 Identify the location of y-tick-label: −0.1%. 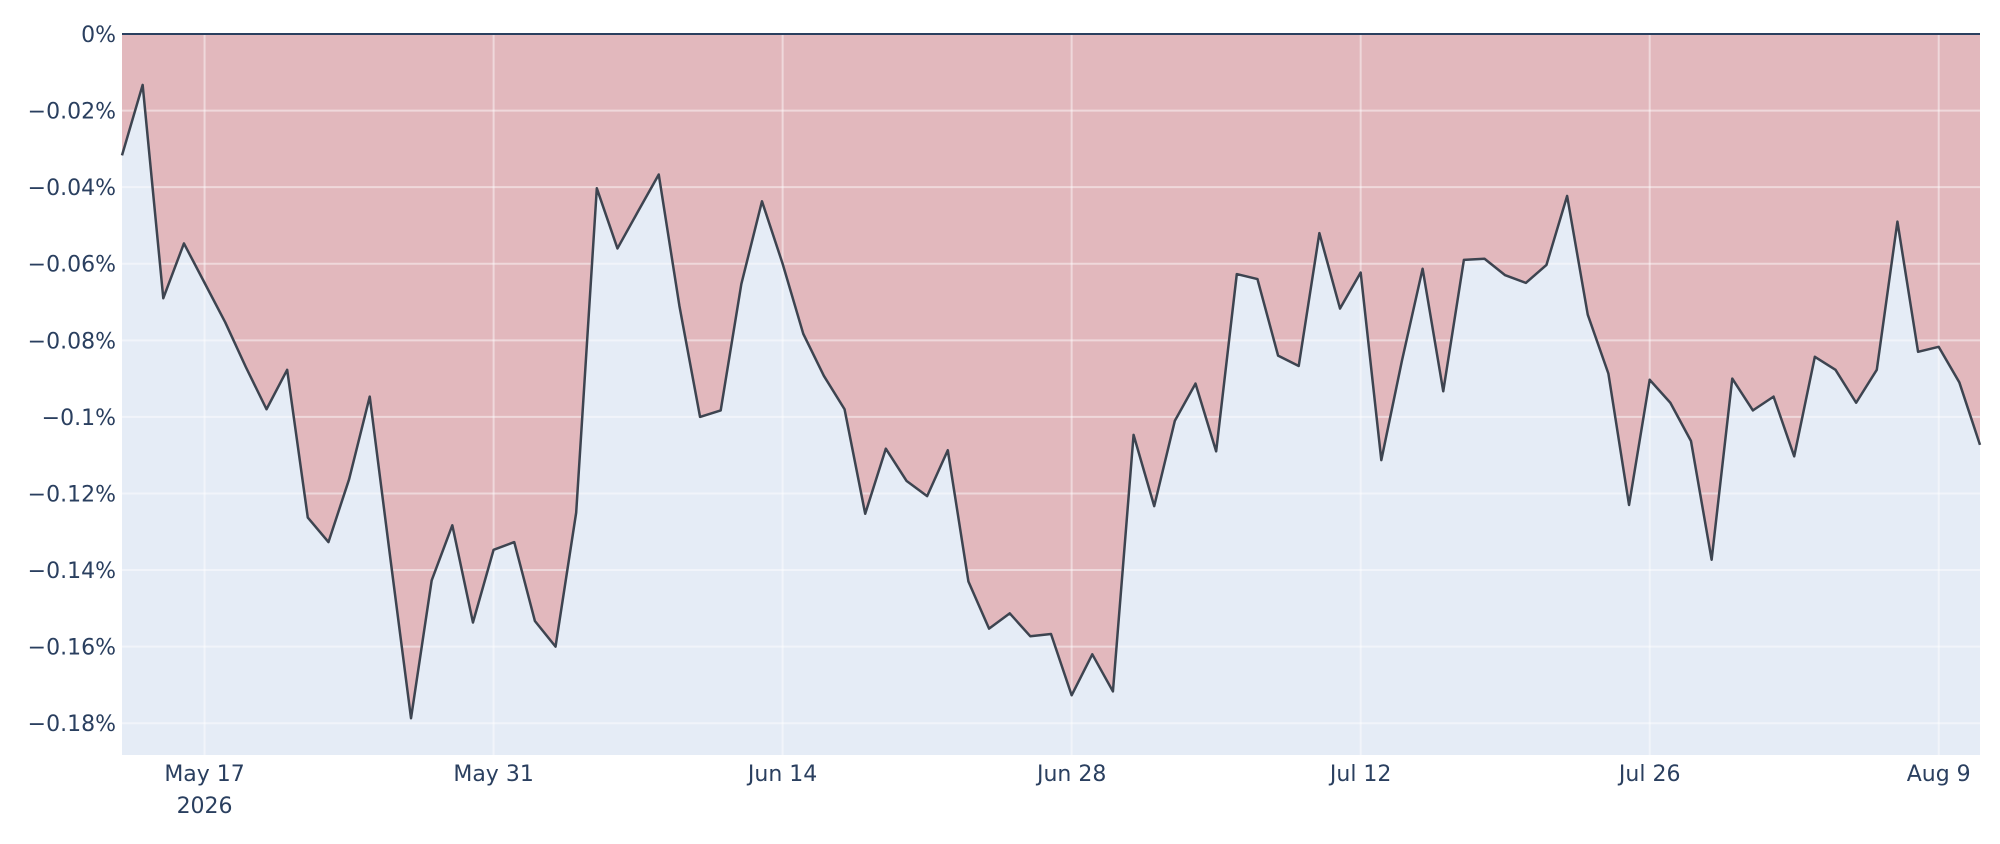
(79, 418).